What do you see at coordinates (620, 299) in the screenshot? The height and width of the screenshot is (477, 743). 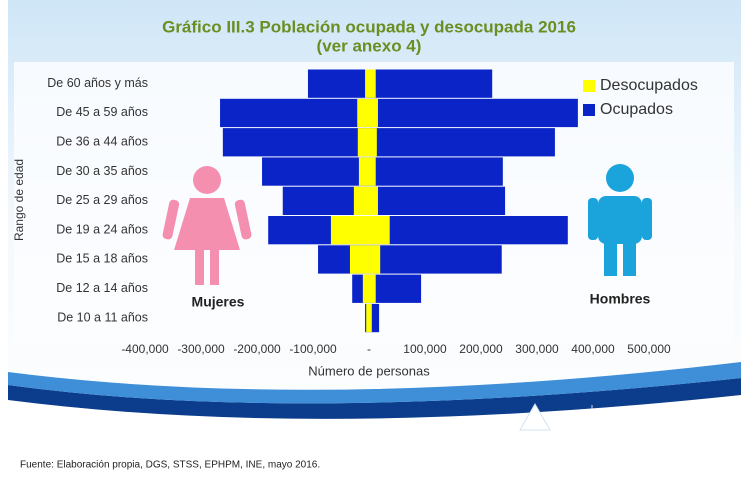 I see `group-label: Hombres` at bounding box center [620, 299].